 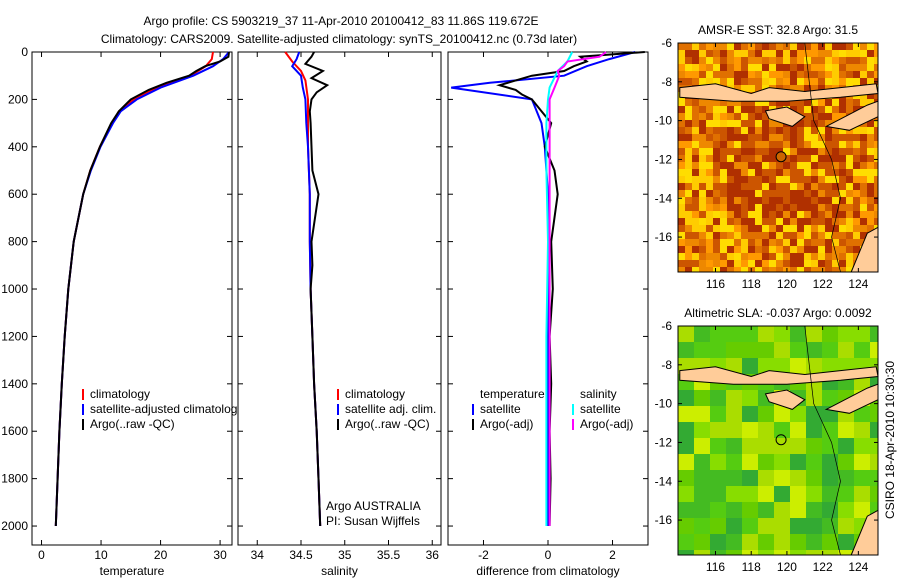 What do you see at coordinates (18, 194) in the screenshot?
I see `y-tick-label: 600` at bounding box center [18, 194].